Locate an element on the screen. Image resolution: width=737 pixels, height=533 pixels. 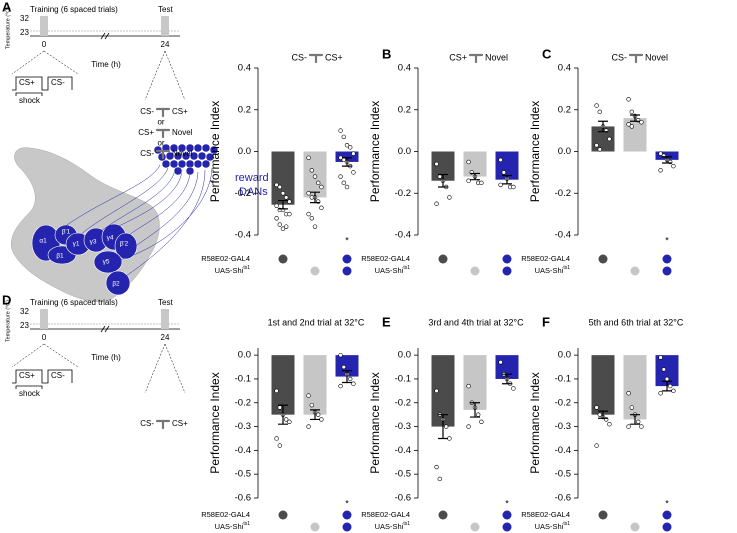
time-label: Time (h) is located at coordinates (106, 64).